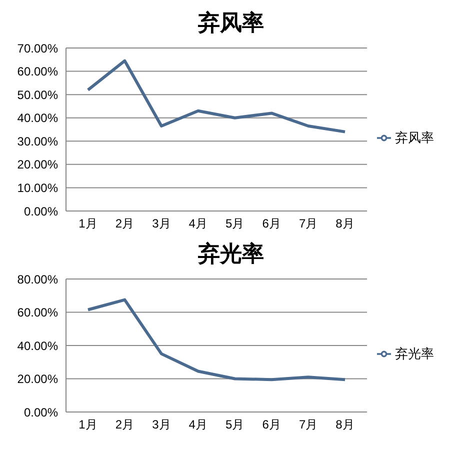 The image size is (462, 469). Describe the element at coordinates (231, 254) in the screenshot. I see `chart-title: 弃光率` at that location.